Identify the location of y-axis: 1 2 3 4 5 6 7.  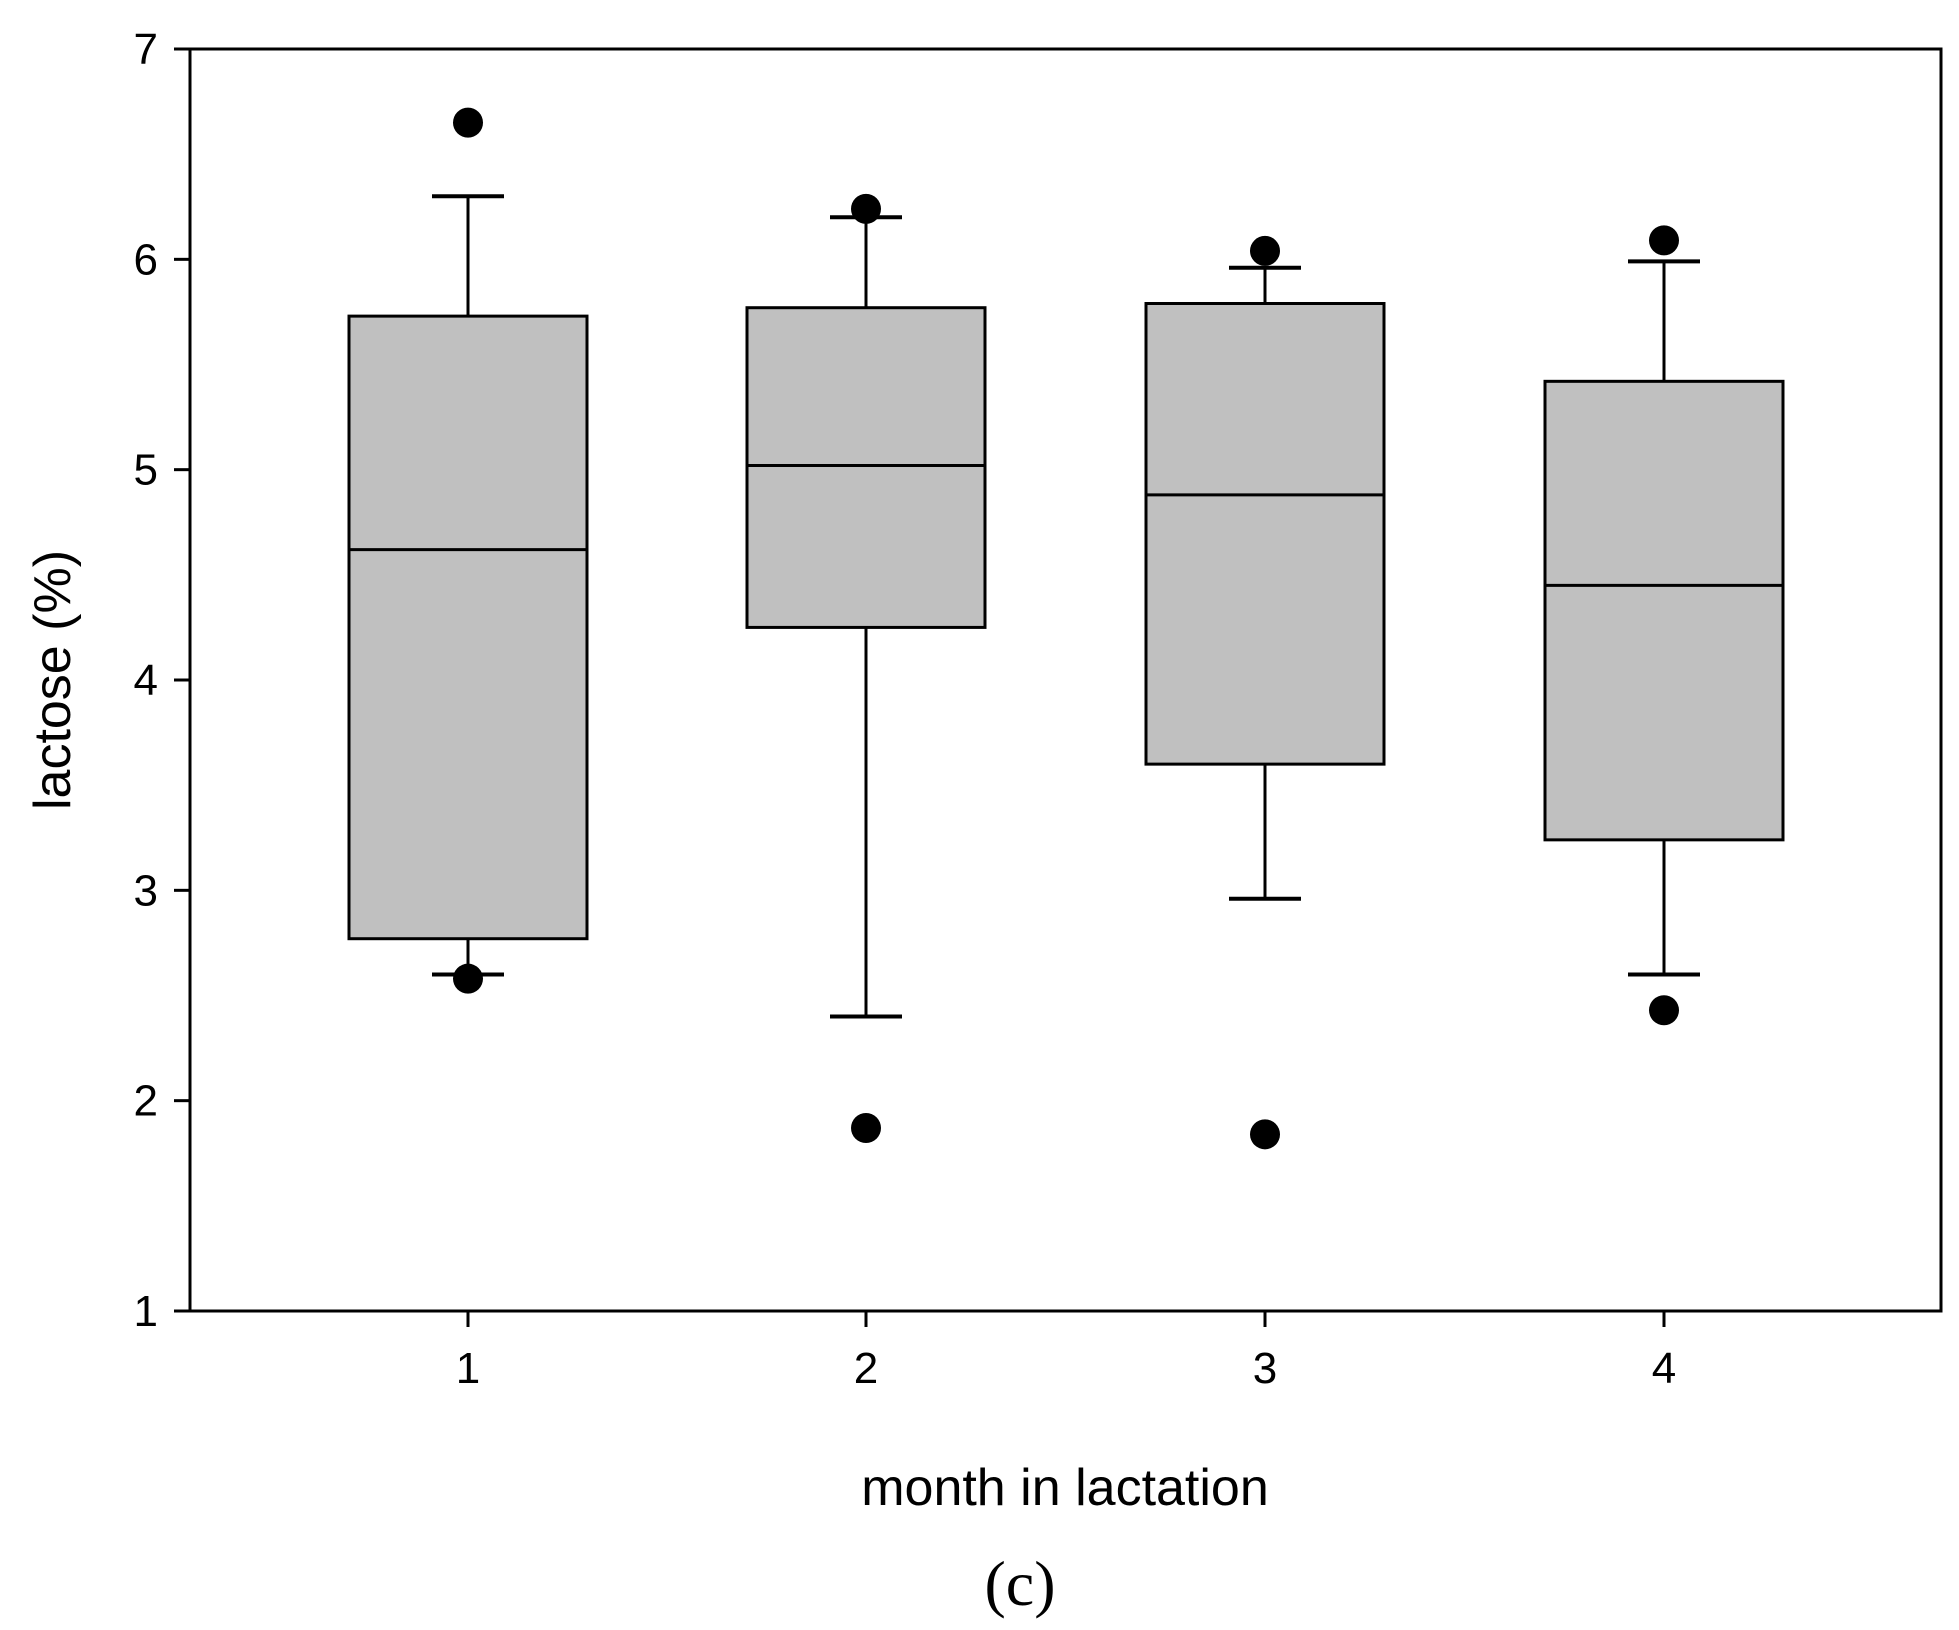
(162, 680).